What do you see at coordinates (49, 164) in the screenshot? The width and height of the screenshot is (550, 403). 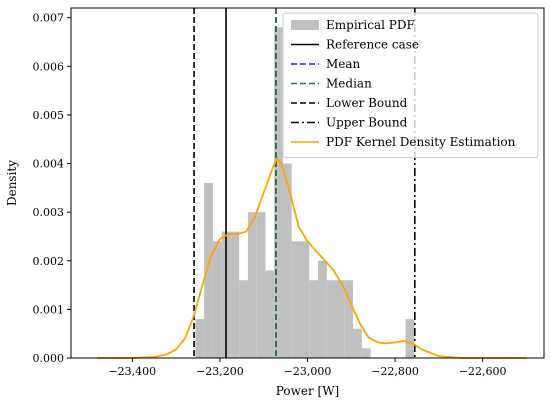 I see `y-tick-label: 0.004` at bounding box center [49, 164].